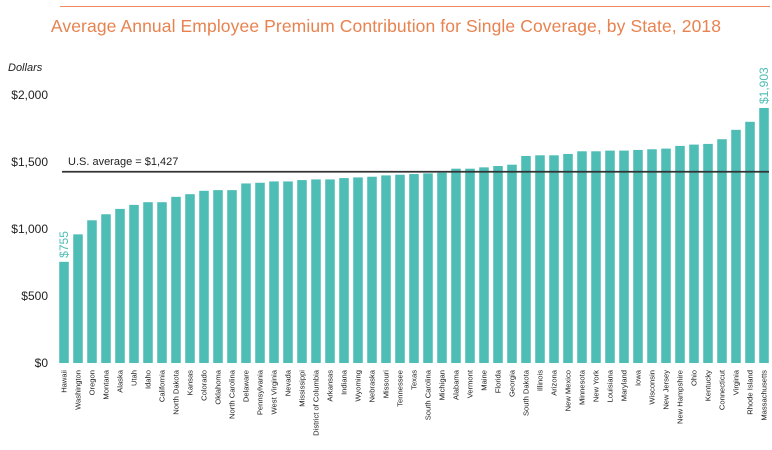 The width and height of the screenshot is (772, 450). What do you see at coordinates (190, 383) in the screenshot?
I see `x-tick-label-kansas: Kansas` at bounding box center [190, 383].